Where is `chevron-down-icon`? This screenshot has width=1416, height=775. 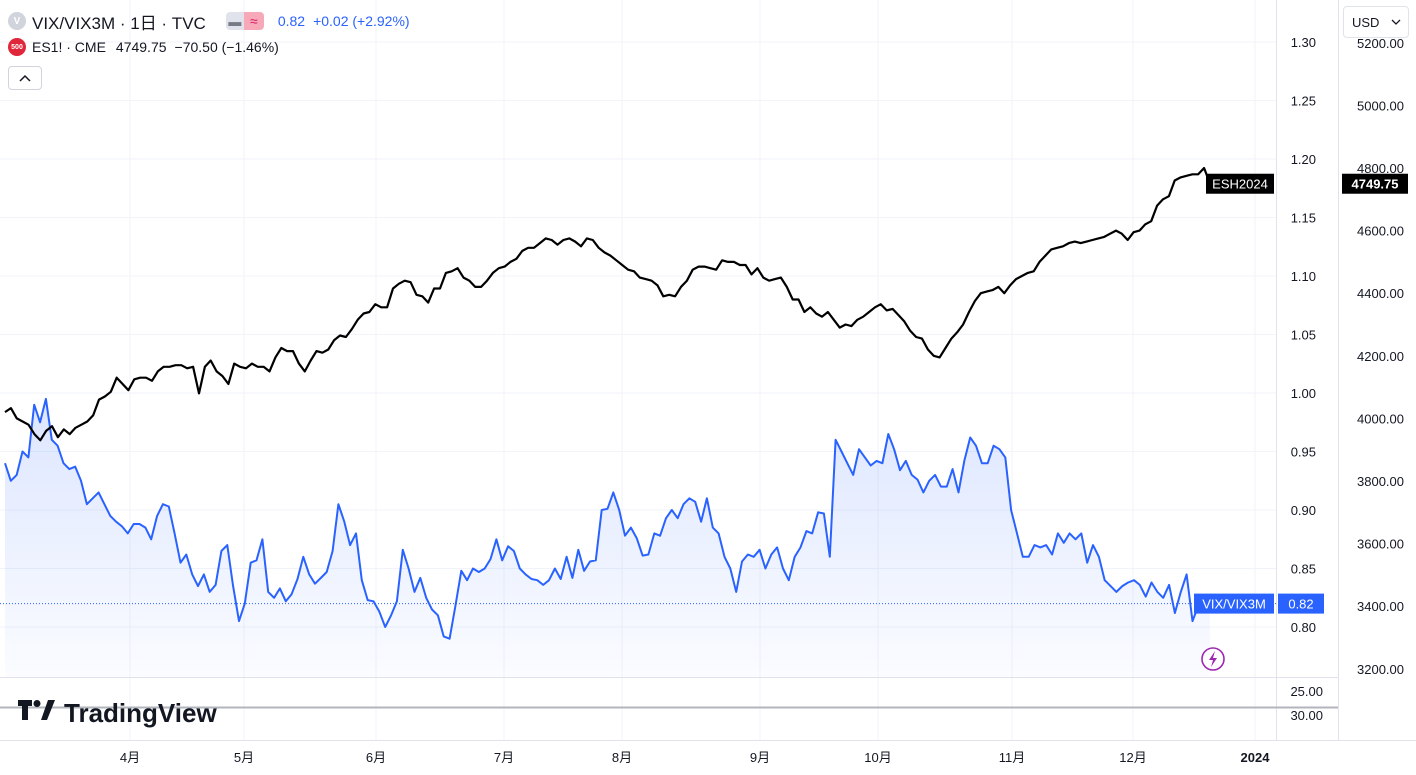 chevron-down-icon is located at coordinates (1396, 22).